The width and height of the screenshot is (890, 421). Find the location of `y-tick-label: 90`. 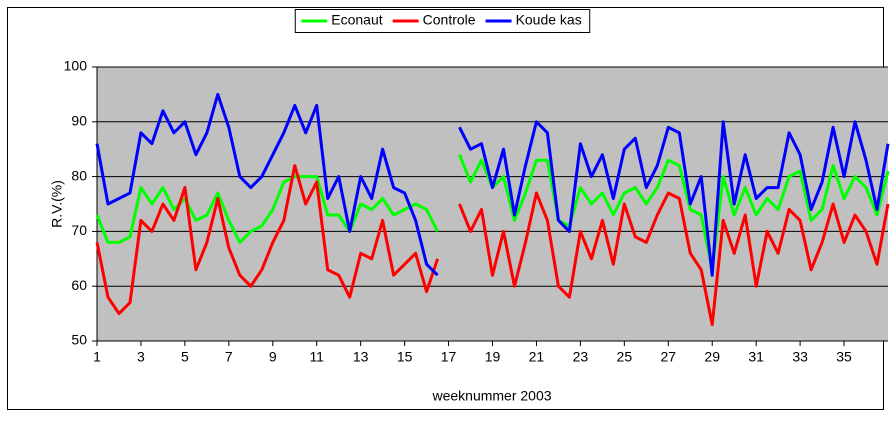

y-tick-label: 90 is located at coordinates (79, 121).